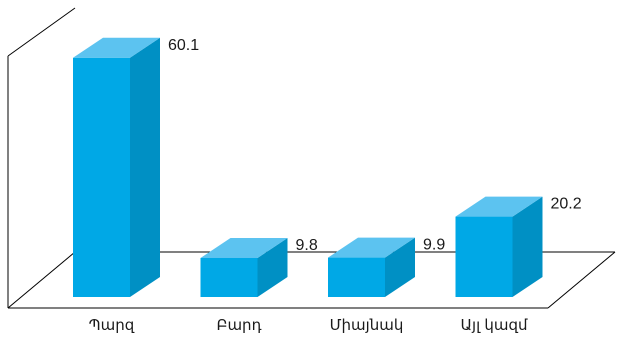 The image size is (617, 337). I want to click on data-label-1: 60.1, so click(183, 45).